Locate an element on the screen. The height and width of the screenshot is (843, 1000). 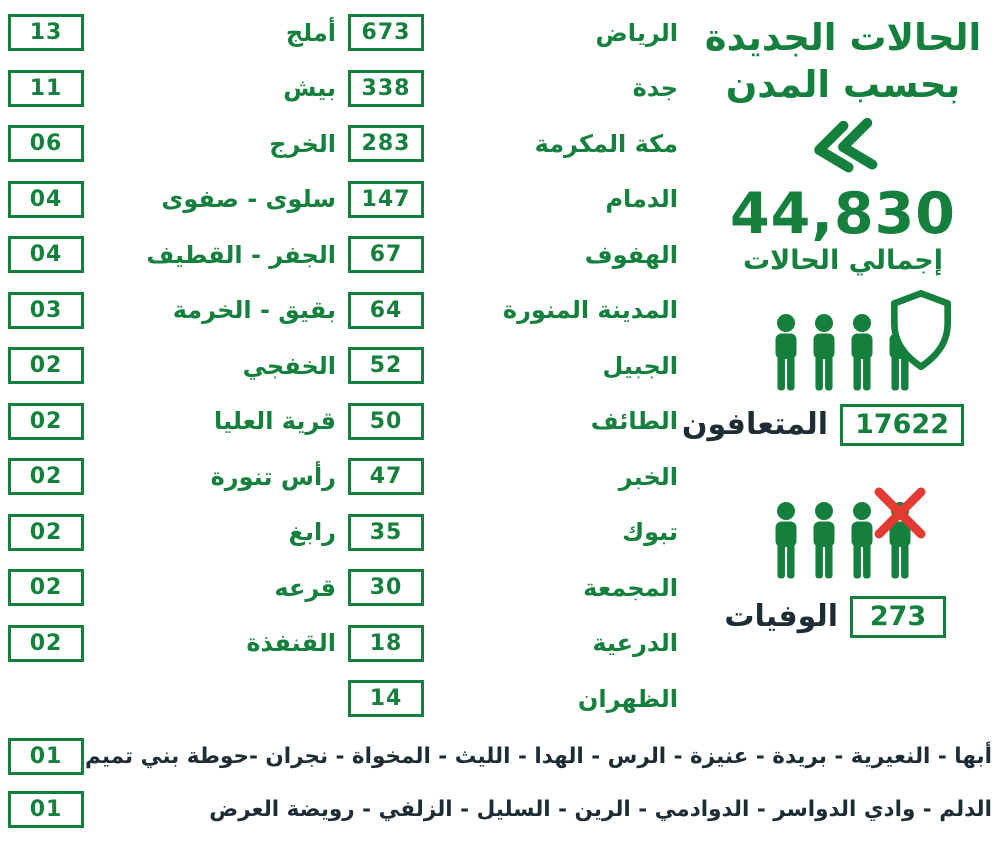
city-count-box: 03 is located at coordinates (46, 310).